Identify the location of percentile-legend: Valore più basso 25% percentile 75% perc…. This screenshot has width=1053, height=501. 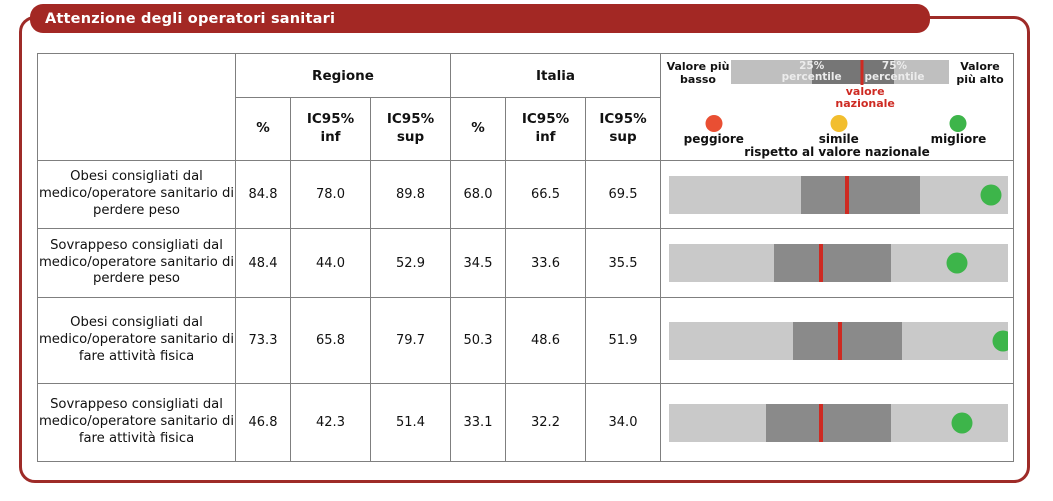
(837, 107).